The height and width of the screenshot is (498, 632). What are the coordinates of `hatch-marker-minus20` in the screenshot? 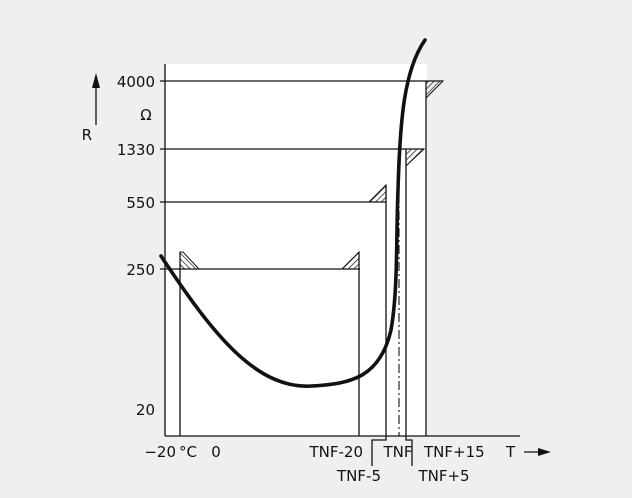 It's located at (190, 260).